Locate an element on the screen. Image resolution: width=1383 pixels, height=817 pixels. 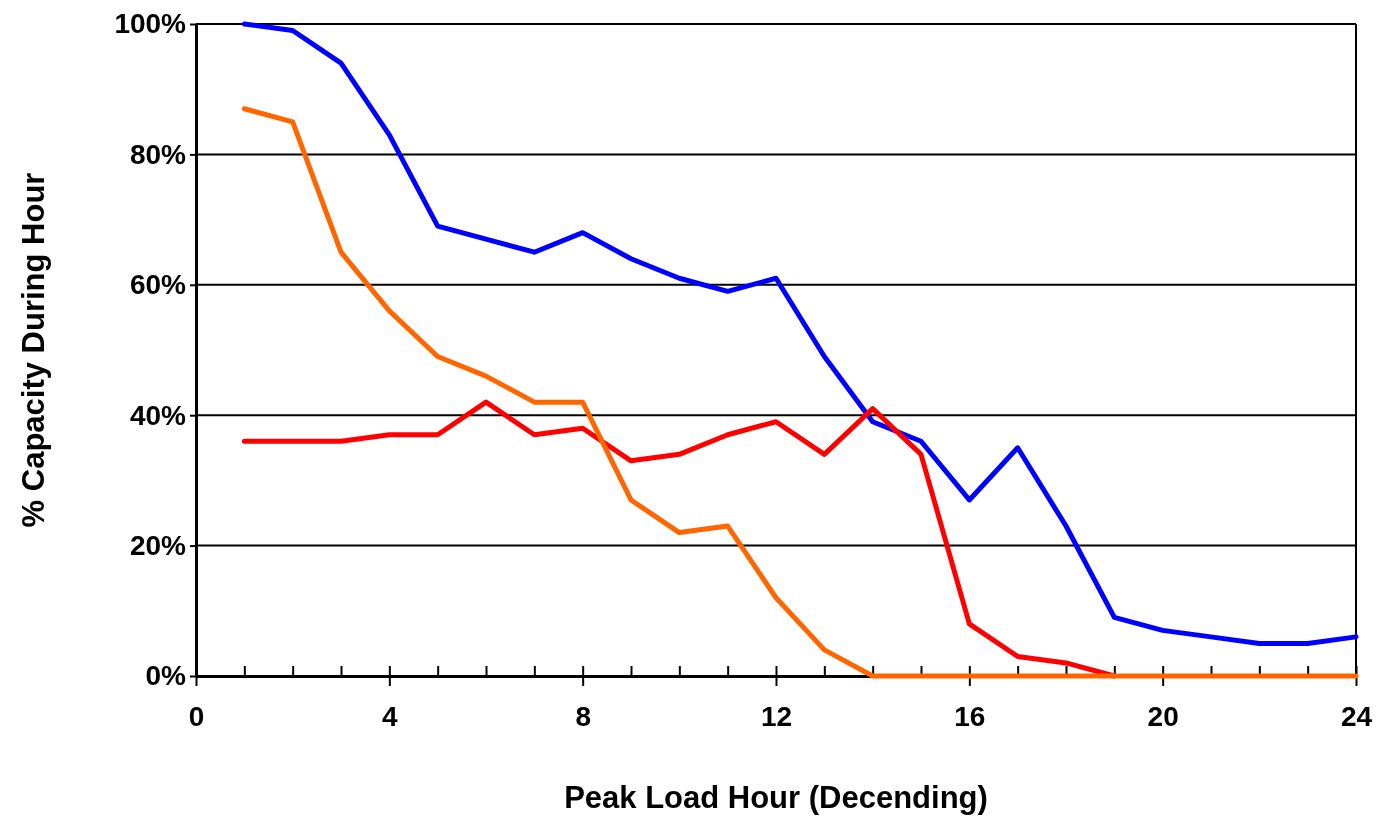
y-axis-title: % Capacity During Hour is located at coordinates (33, 350).